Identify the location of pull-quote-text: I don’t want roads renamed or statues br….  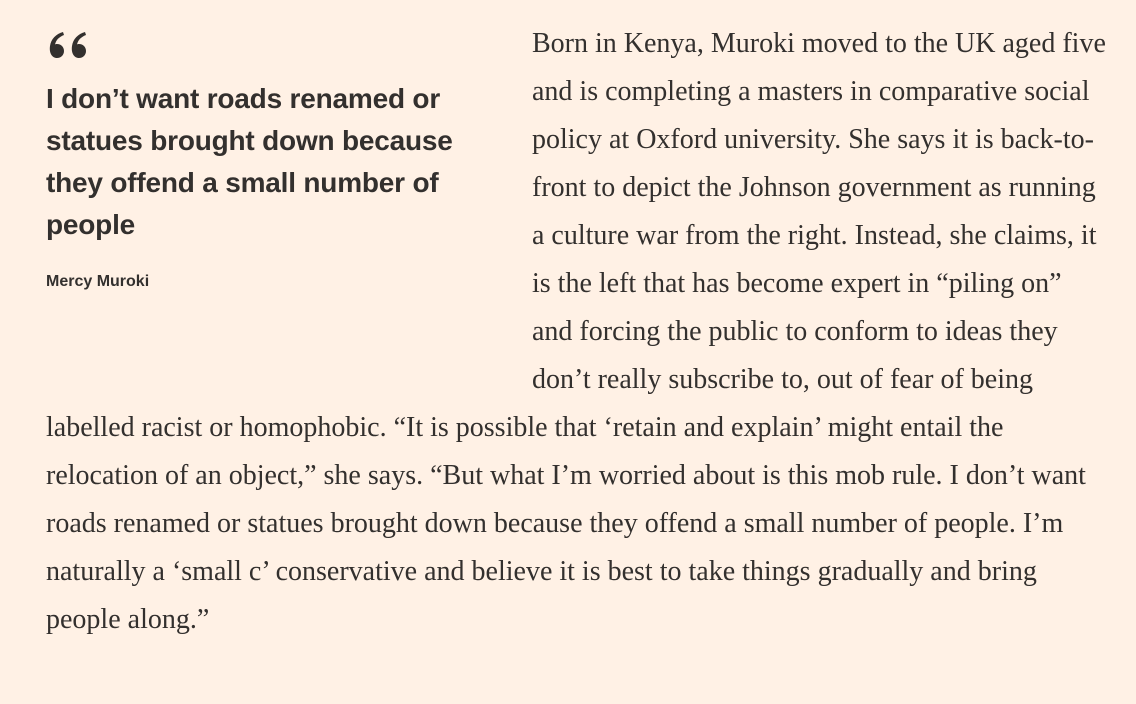
(249, 161).